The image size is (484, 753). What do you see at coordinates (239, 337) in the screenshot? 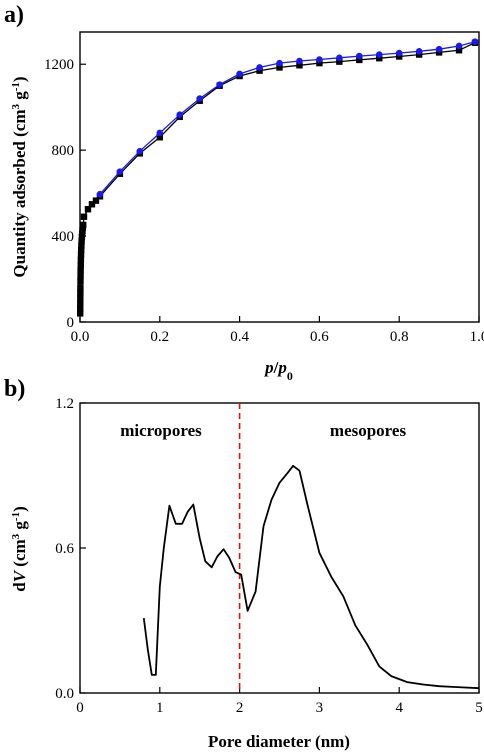
I see `panel-a-x-tick-label: 0.4` at bounding box center [239, 337].